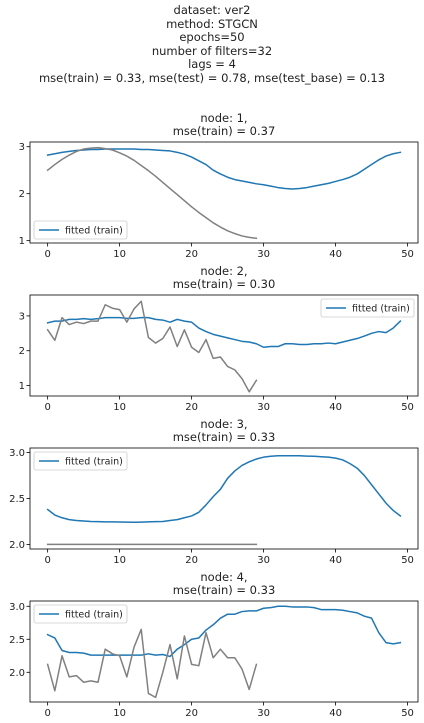 The width and height of the screenshot is (424, 723). What do you see at coordinates (223, 424) in the screenshot?
I see `subplot-title: node: 3,` at bounding box center [223, 424].